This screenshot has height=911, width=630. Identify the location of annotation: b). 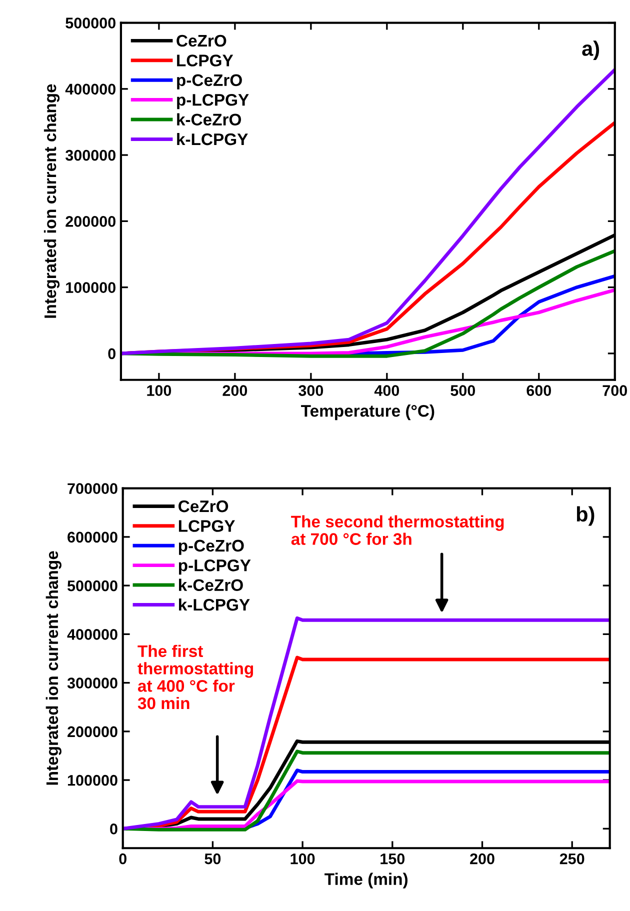
(585, 516).